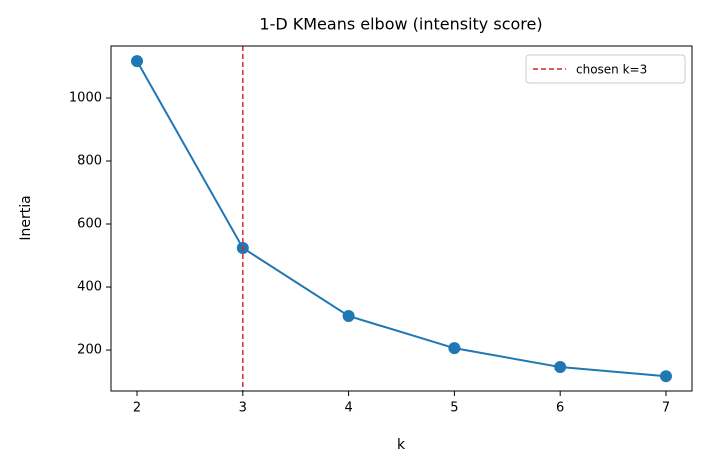  What do you see at coordinates (401, 445) in the screenshot?
I see `x-axis-label: k` at bounding box center [401, 445].